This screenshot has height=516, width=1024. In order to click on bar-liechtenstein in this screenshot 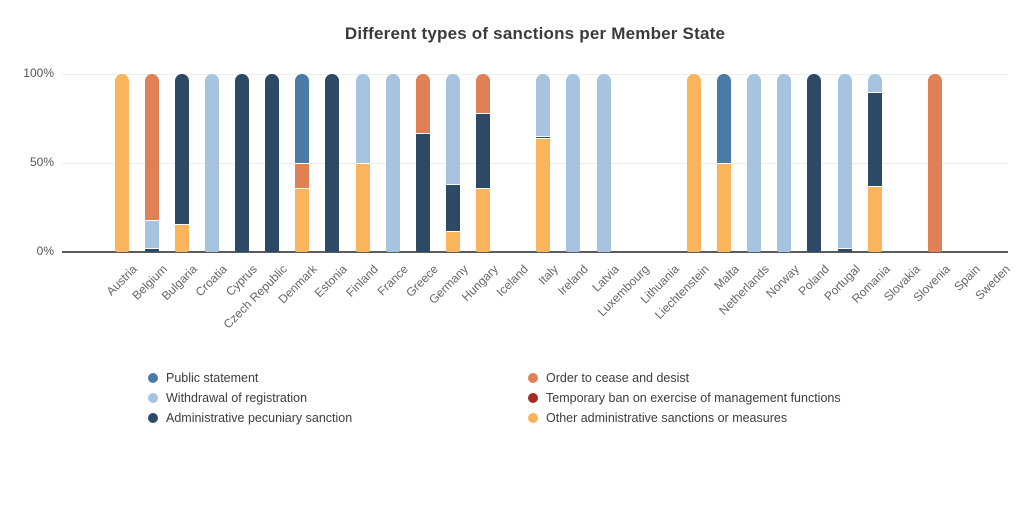, I will do `click(693, 163)`.